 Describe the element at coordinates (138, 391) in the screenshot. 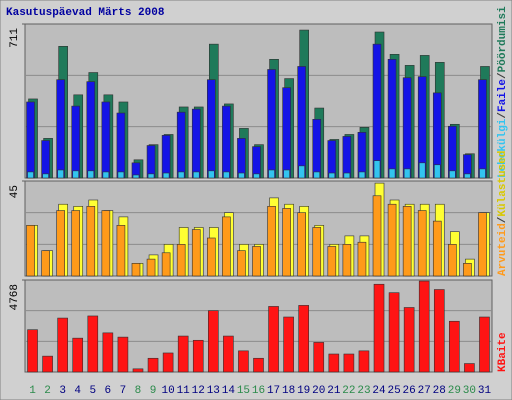

I see `x-tick-label: 8` at that location.